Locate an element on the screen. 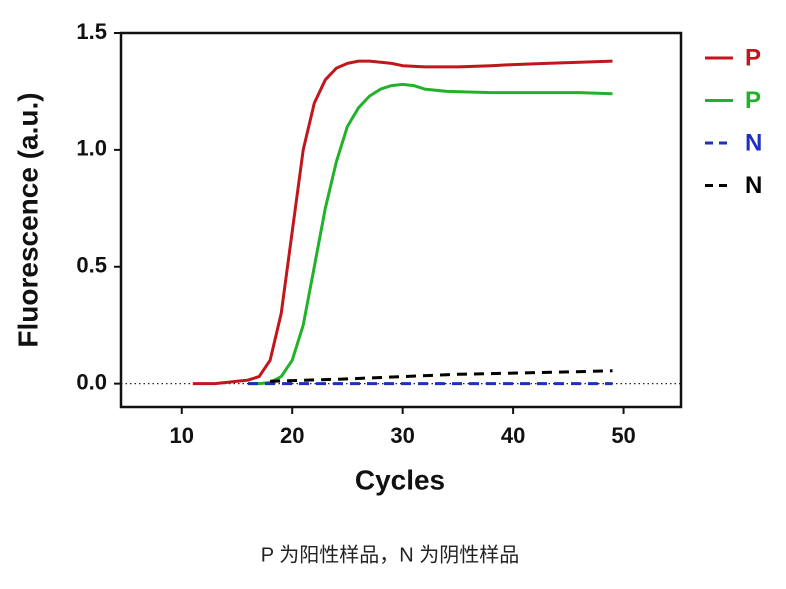 The image size is (786, 589). caption: P 为阳性样品，N 为阴性样品 is located at coordinates (390, 554).